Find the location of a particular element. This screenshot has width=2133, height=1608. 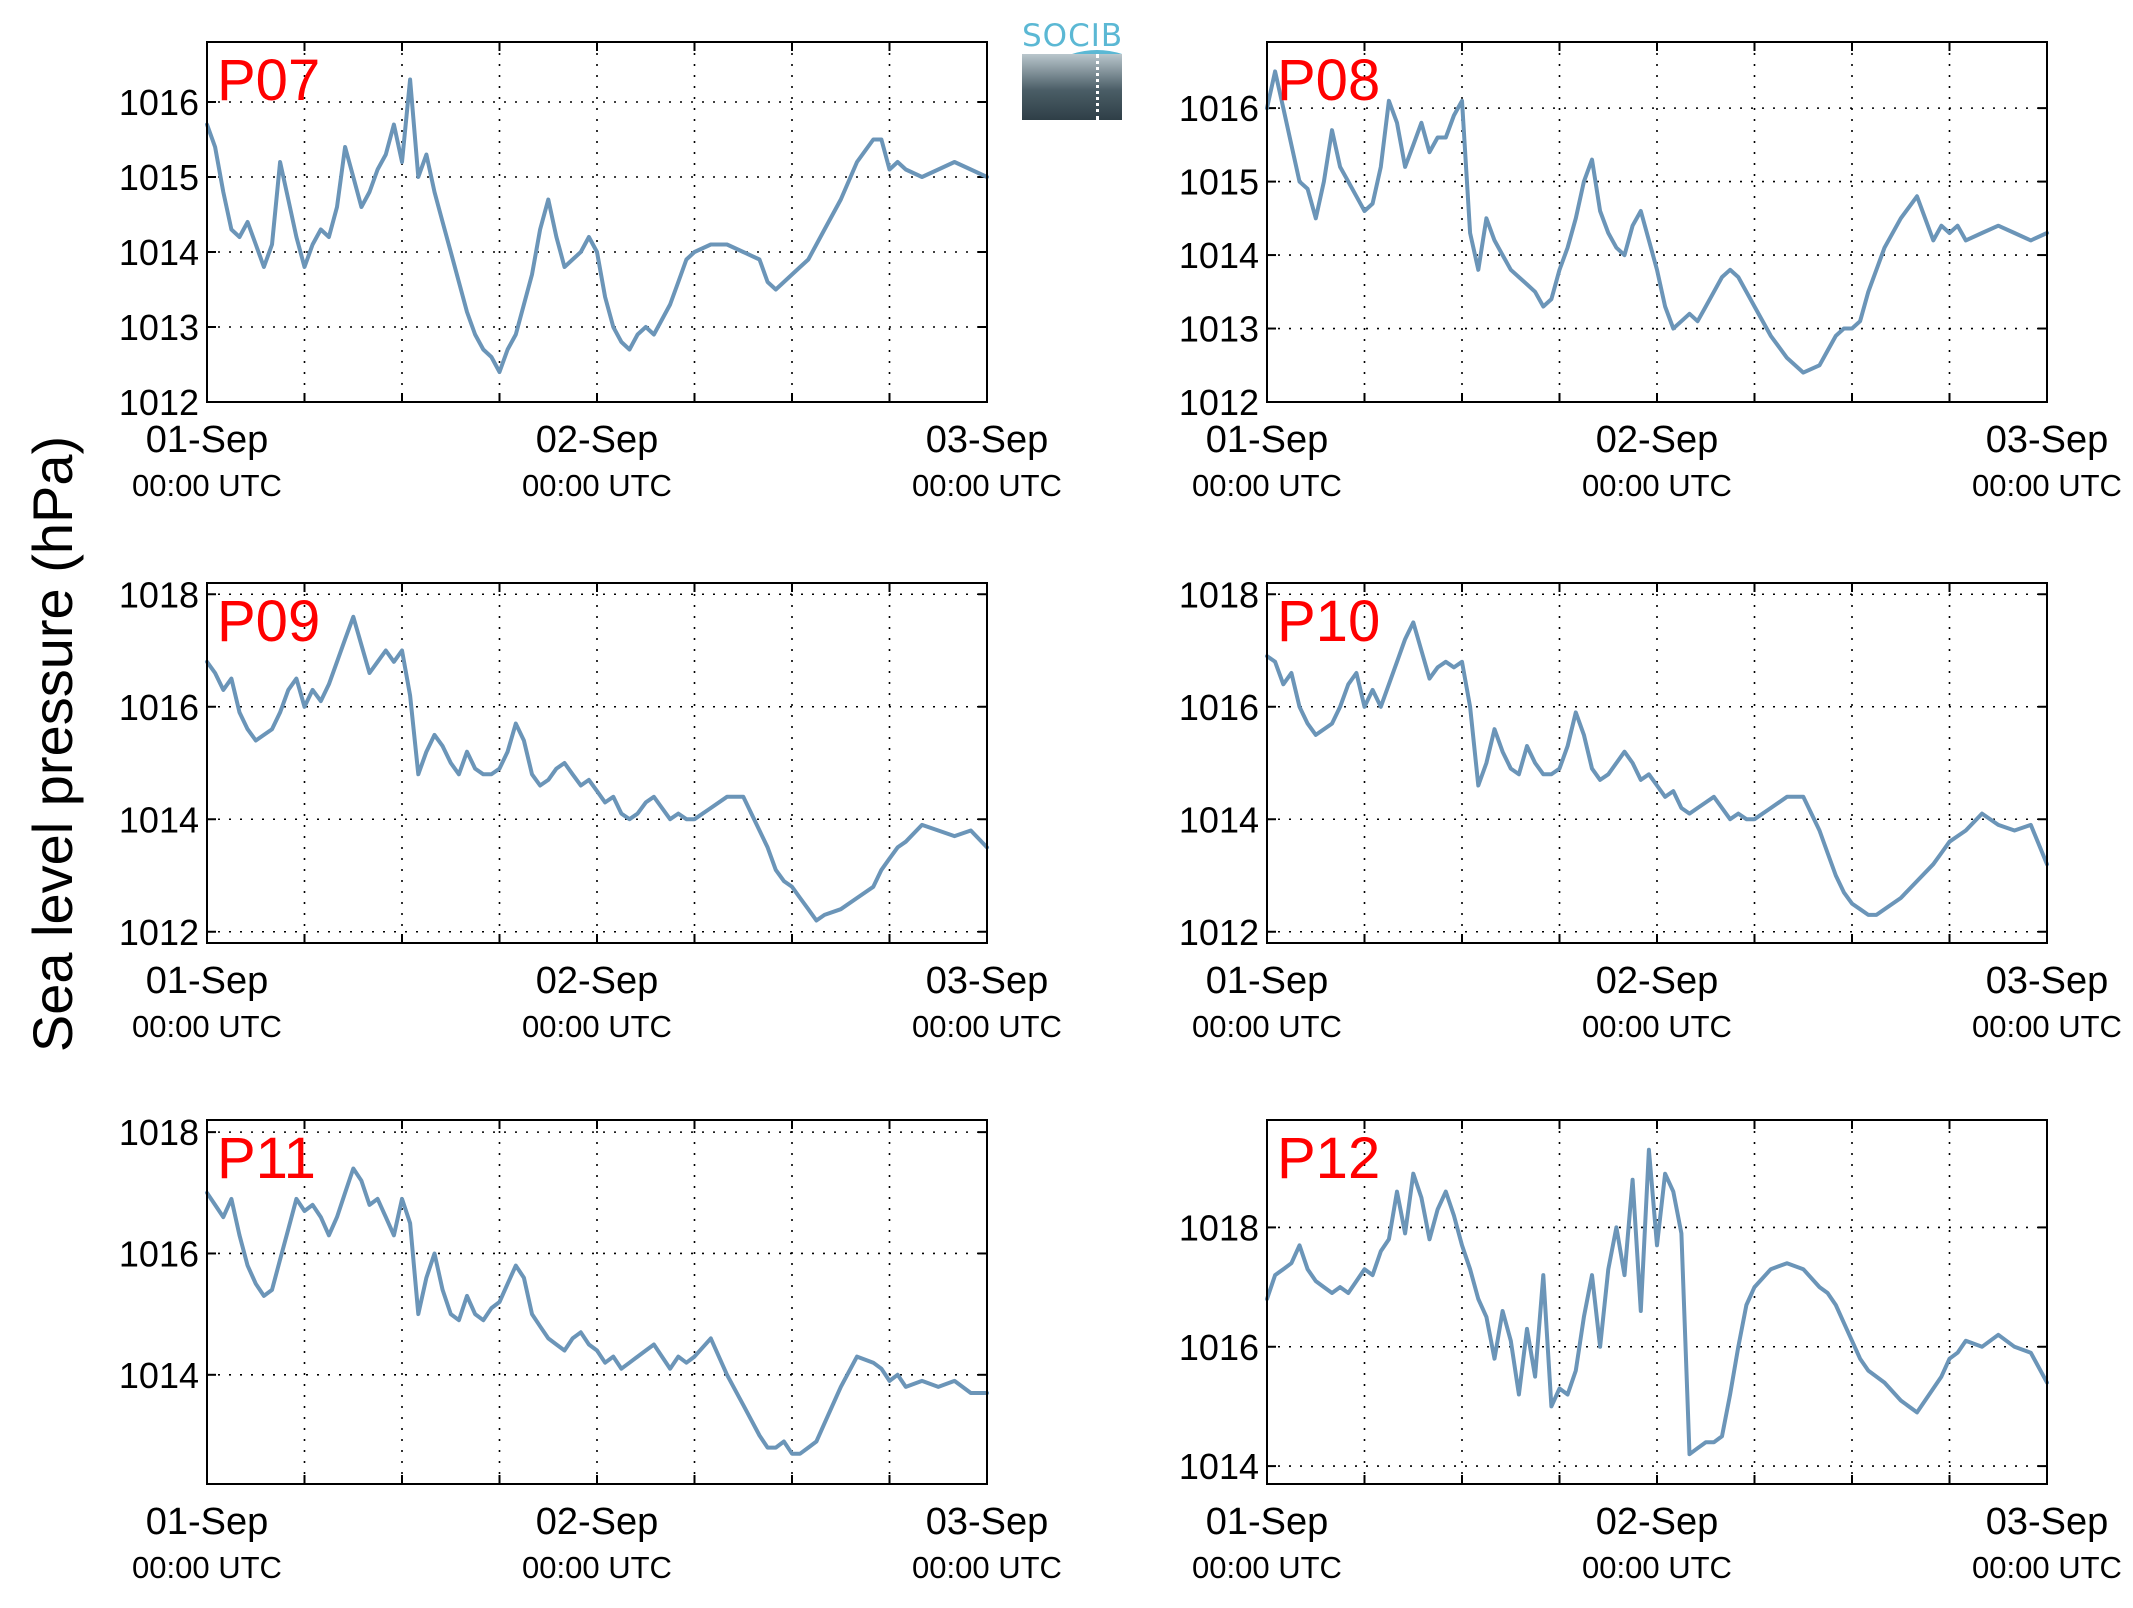

y-axis-label: Sea level pressure (hPa) is located at coordinates (52, 744).